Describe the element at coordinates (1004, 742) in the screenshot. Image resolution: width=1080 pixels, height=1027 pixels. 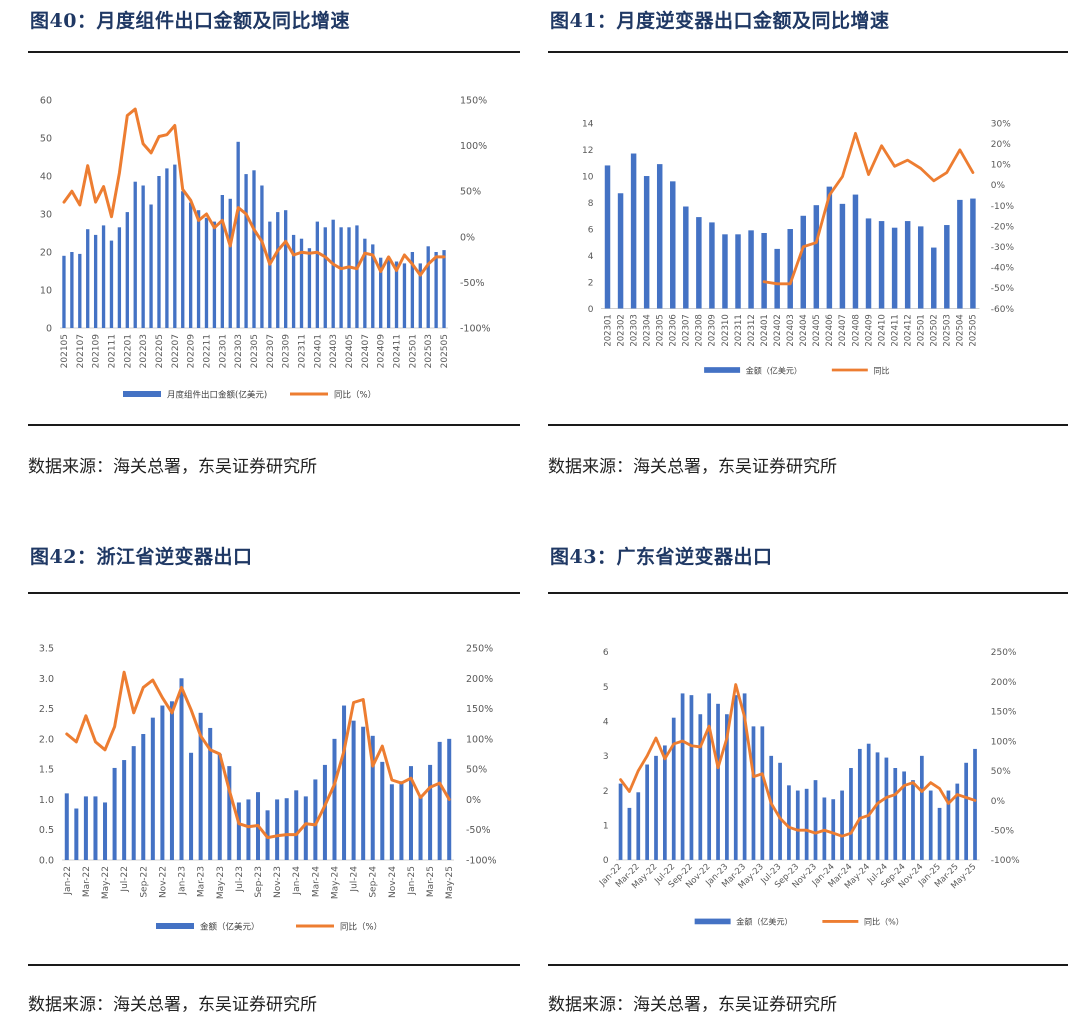
I see `y-tick-label-right: 100%` at that location.